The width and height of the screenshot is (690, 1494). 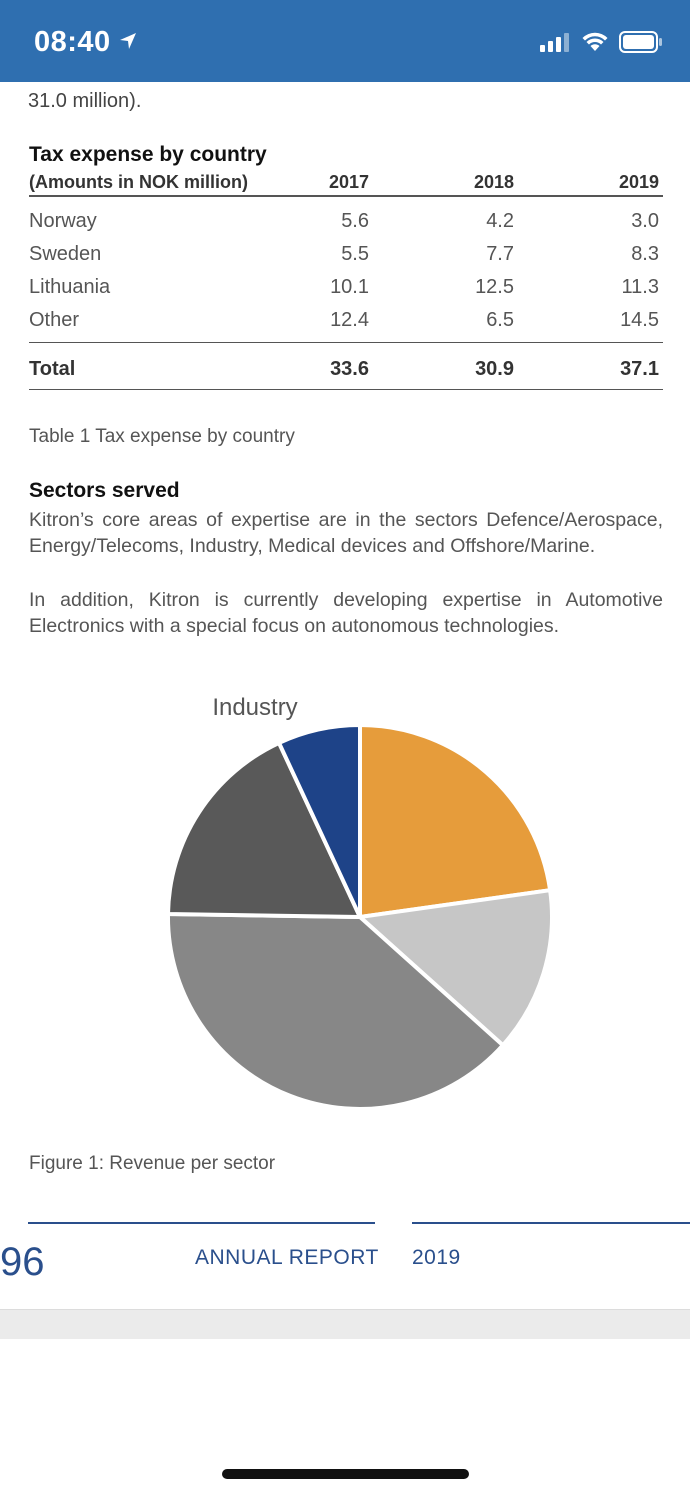 I want to click on home-indicator, so click(x=345, y=1474).